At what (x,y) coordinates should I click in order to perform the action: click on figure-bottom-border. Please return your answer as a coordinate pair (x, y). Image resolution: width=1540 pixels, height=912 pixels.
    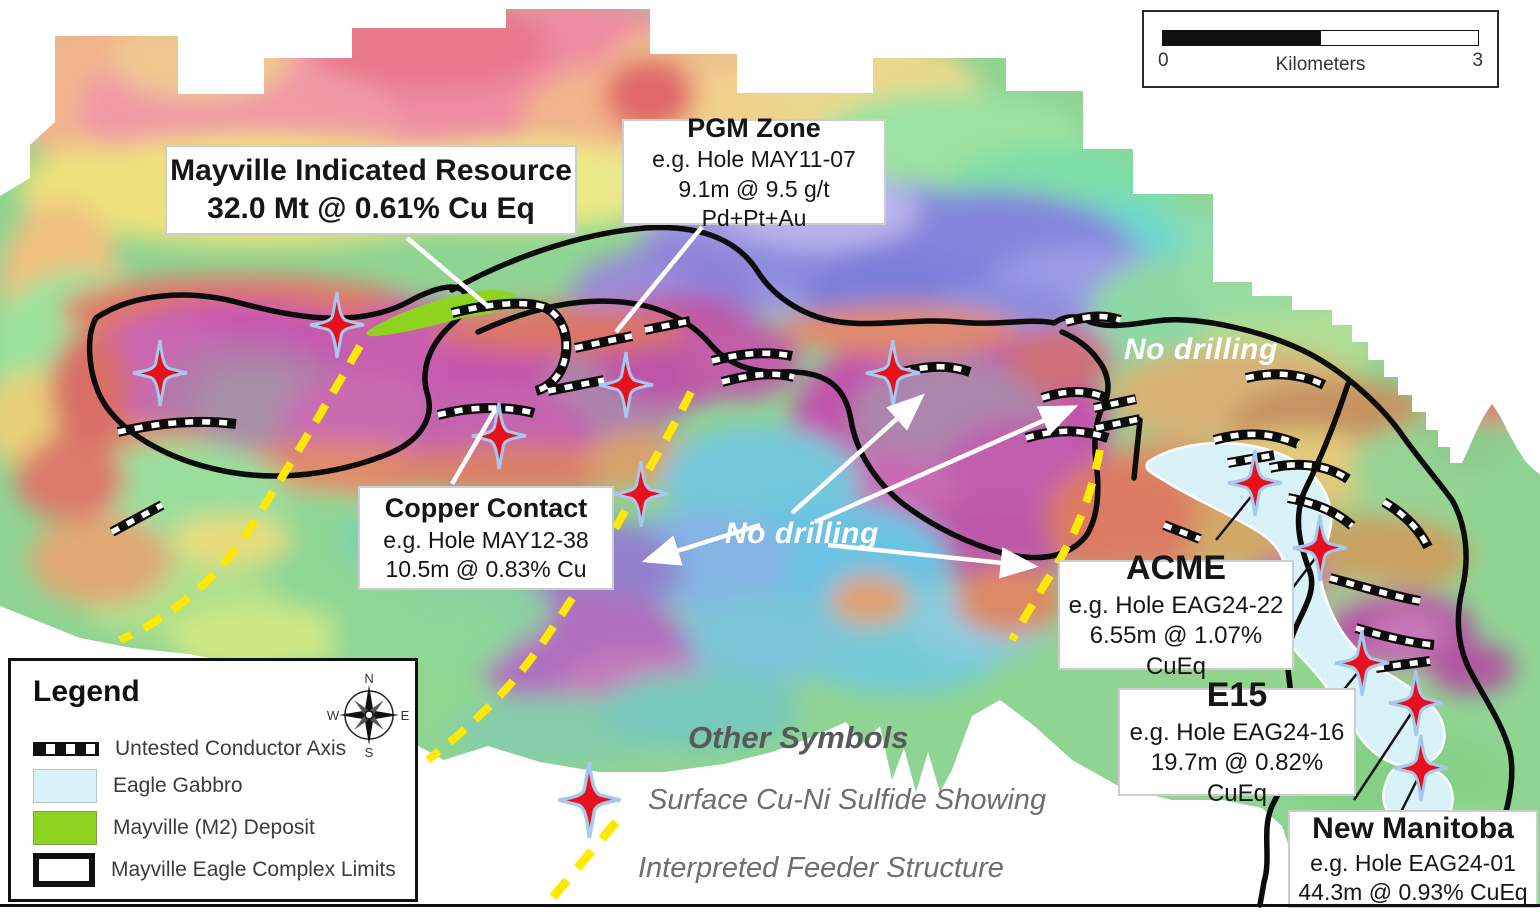
    Looking at the image, I should click on (770, 905).